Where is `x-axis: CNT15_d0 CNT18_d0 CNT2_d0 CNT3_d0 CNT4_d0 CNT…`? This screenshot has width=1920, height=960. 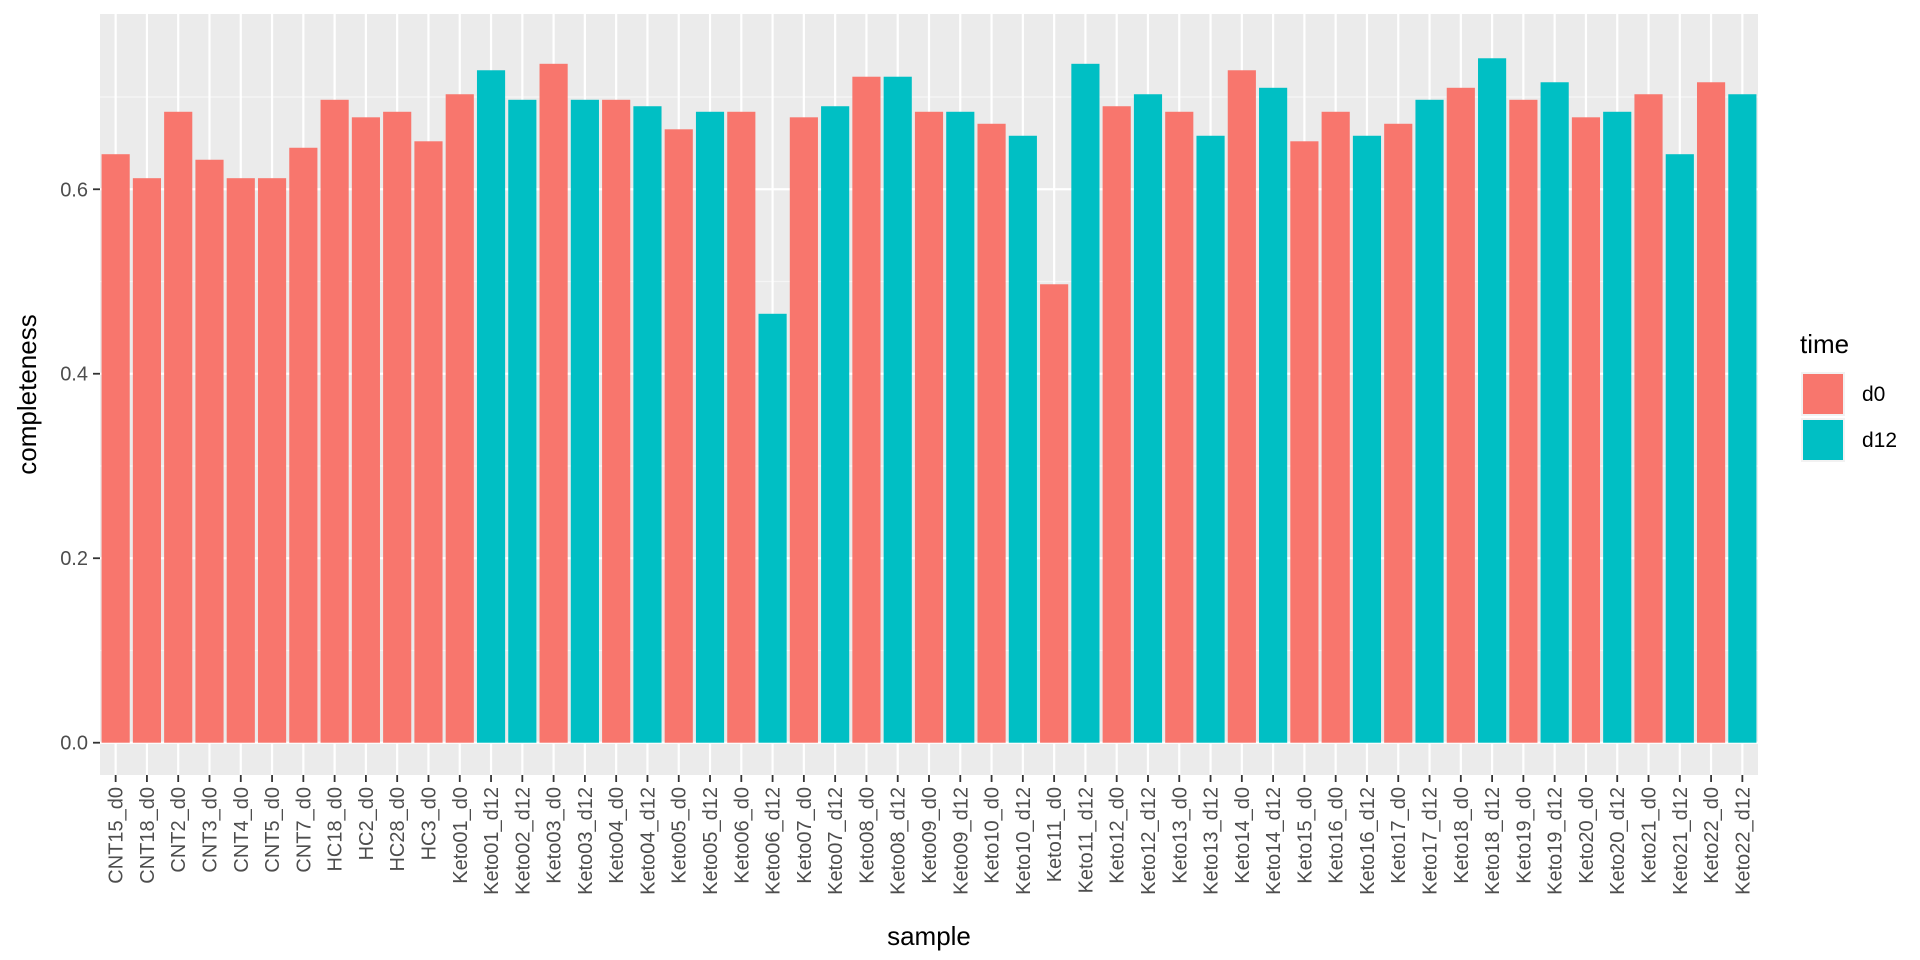 x-axis: CNT15_d0 CNT18_d0 CNT2_d0 CNT3_d0 CNT4_d0 CNT… is located at coordinates (930, 835).